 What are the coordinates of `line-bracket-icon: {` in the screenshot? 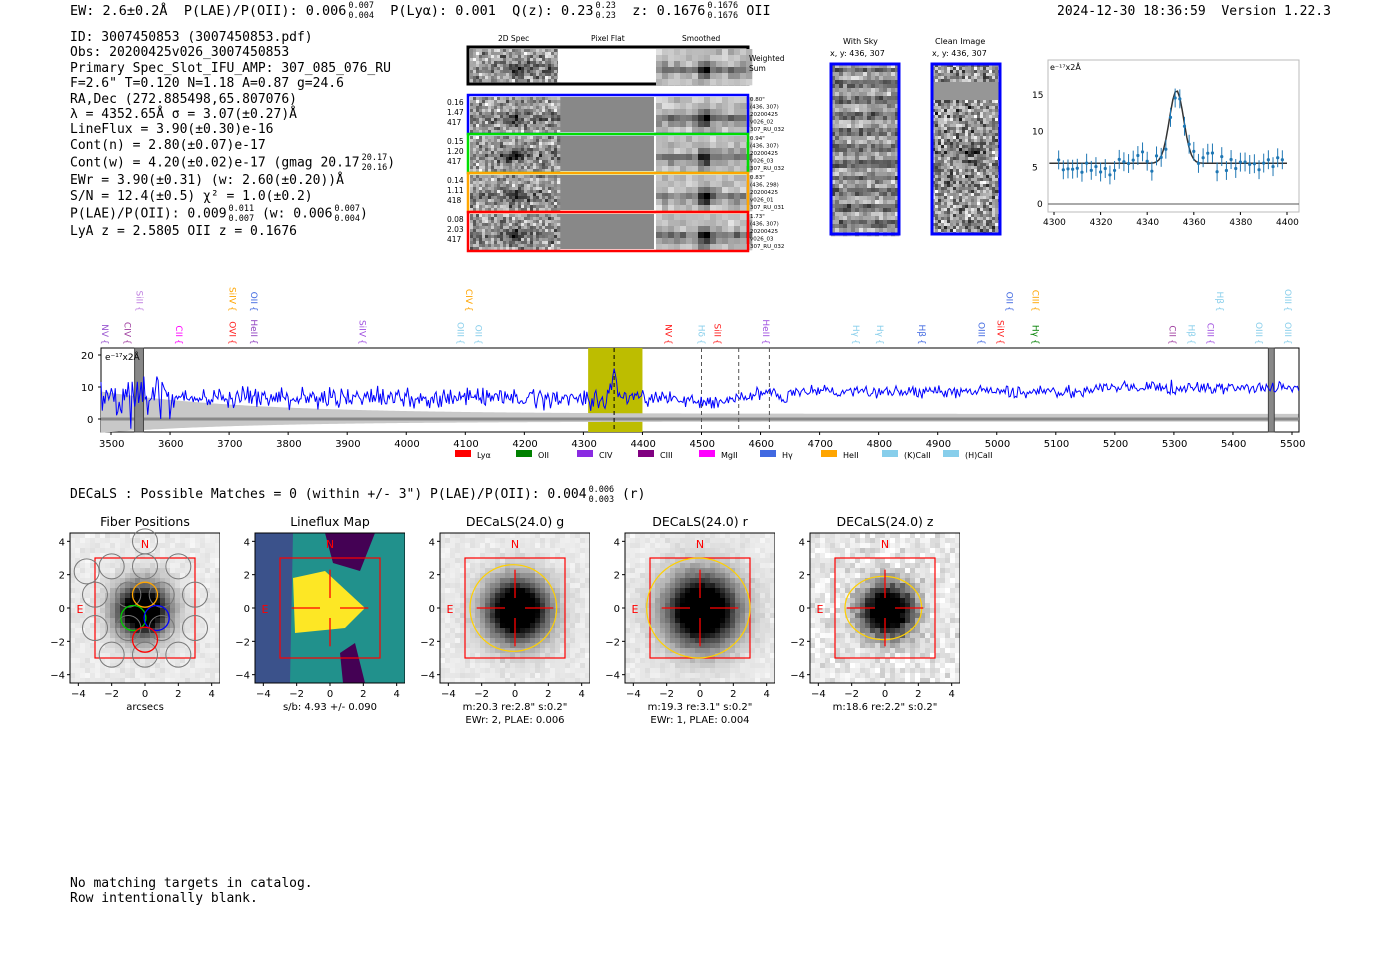 It's located at (232, 309).